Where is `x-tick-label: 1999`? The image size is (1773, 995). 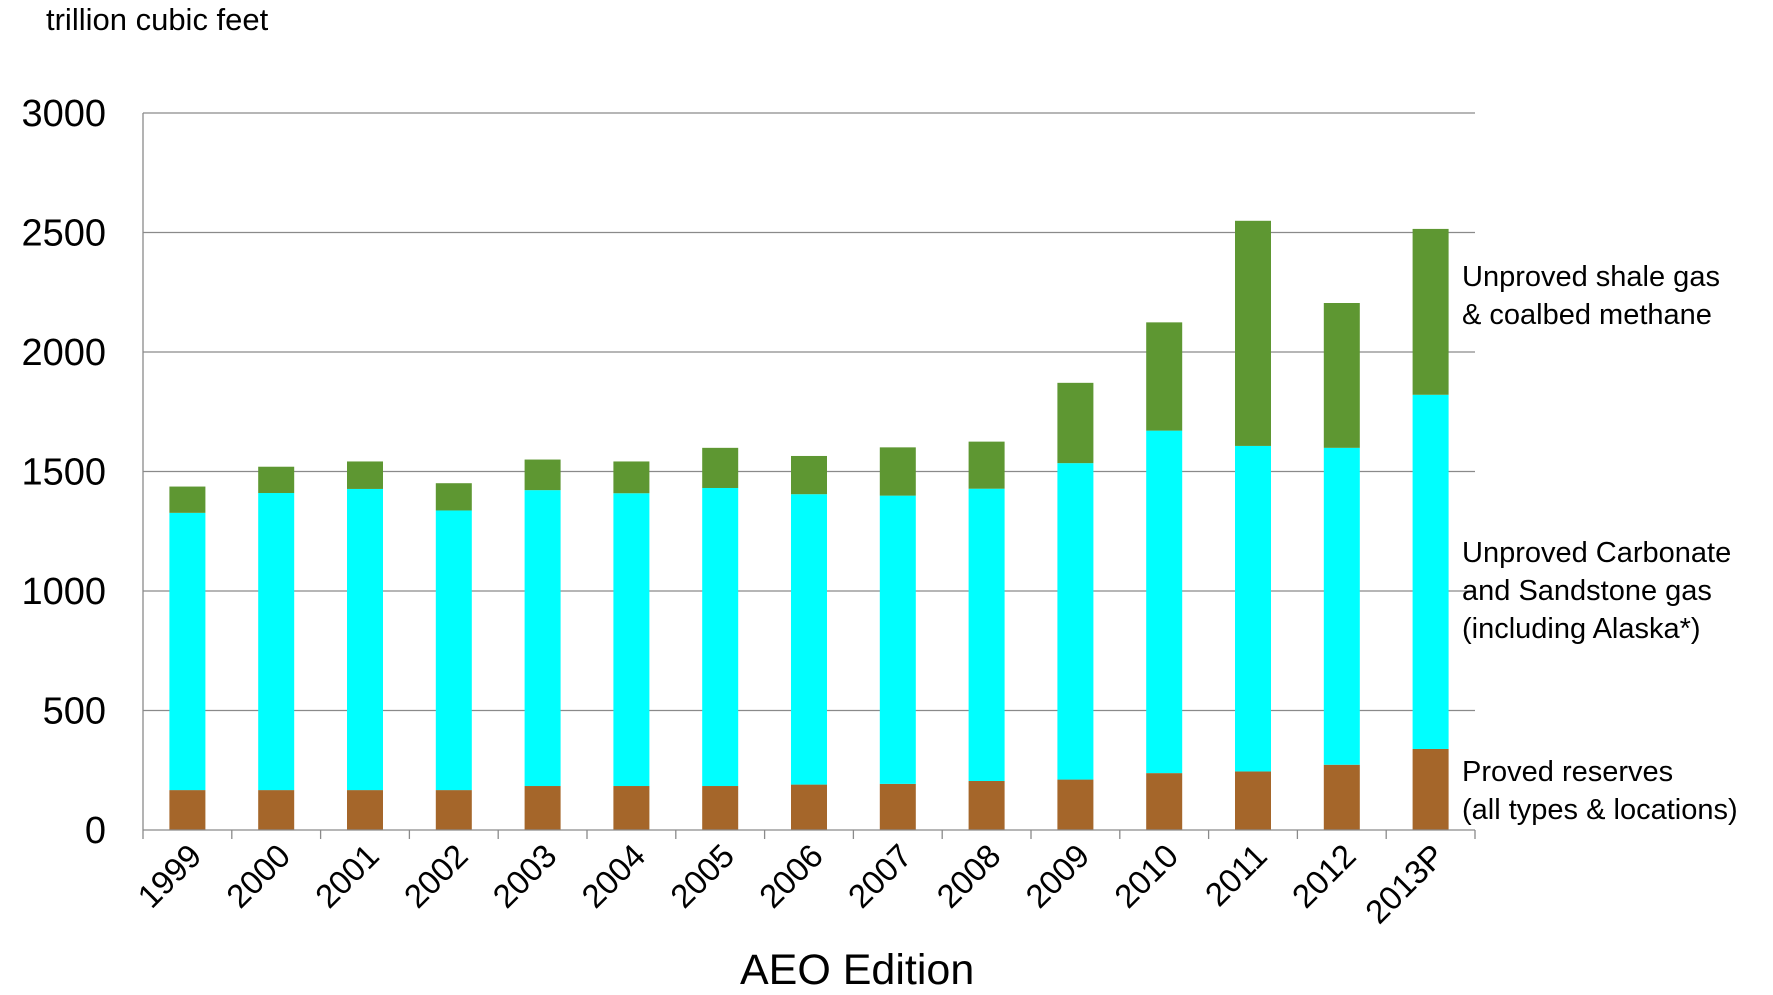 x-tick-label: 1999 is located at coordinates (169, 876).